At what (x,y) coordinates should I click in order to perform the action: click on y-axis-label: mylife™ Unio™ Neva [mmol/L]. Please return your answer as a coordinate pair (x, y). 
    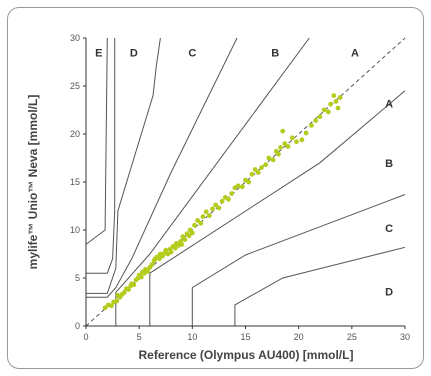
    Looking at the image, I should click on (33, 182).